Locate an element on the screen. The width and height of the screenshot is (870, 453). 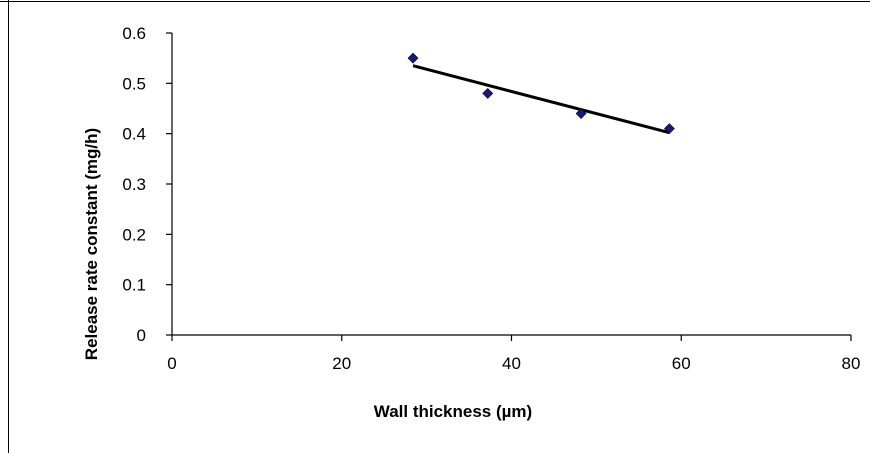
trendline is located at coordinates (541, 99).